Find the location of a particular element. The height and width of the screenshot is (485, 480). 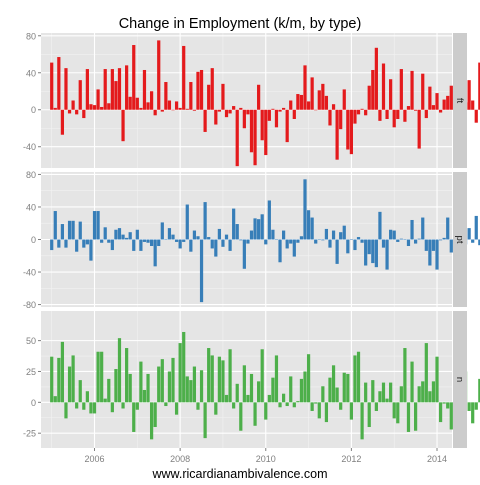

facet-strip is located at coordinates (460, 100).